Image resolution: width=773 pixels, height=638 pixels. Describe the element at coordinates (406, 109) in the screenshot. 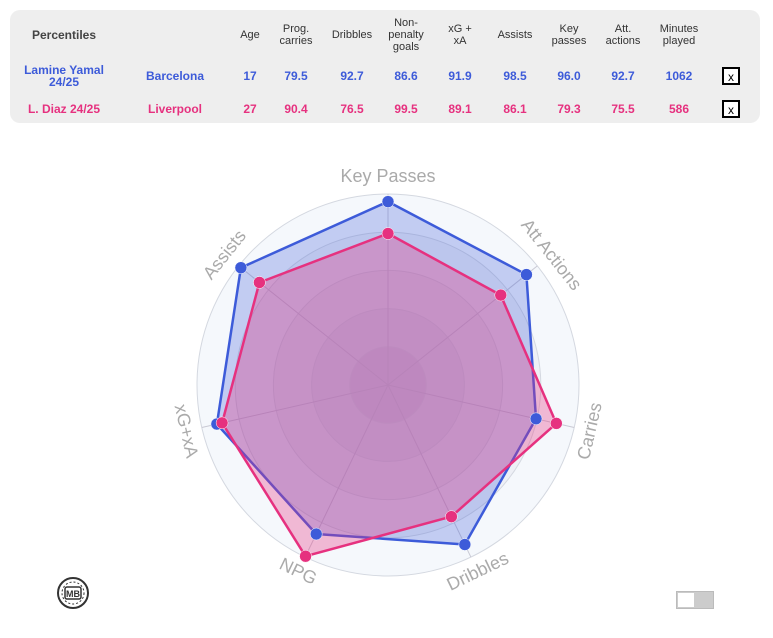

I see `stat-value: 99.5` at that location.